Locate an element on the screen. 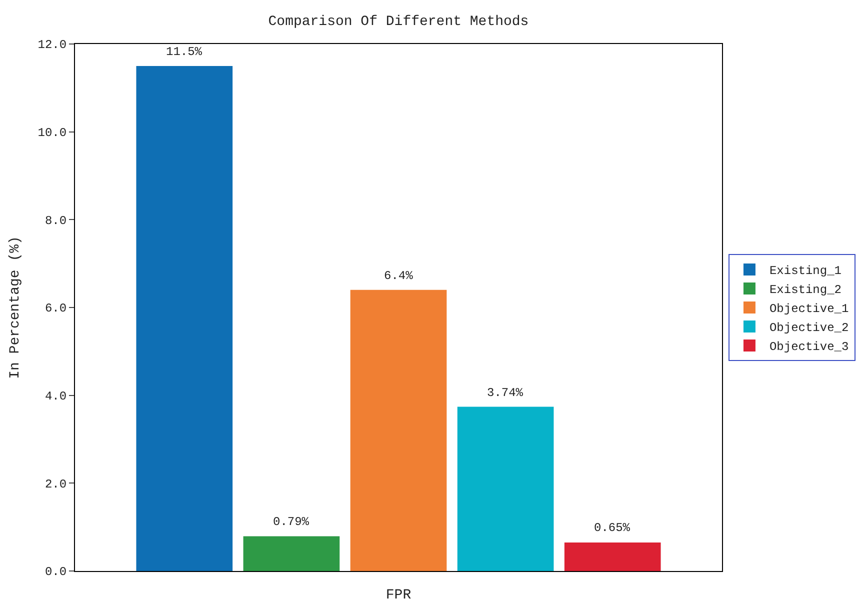  data-label: 3.74% is located at coordinates (505, 393).